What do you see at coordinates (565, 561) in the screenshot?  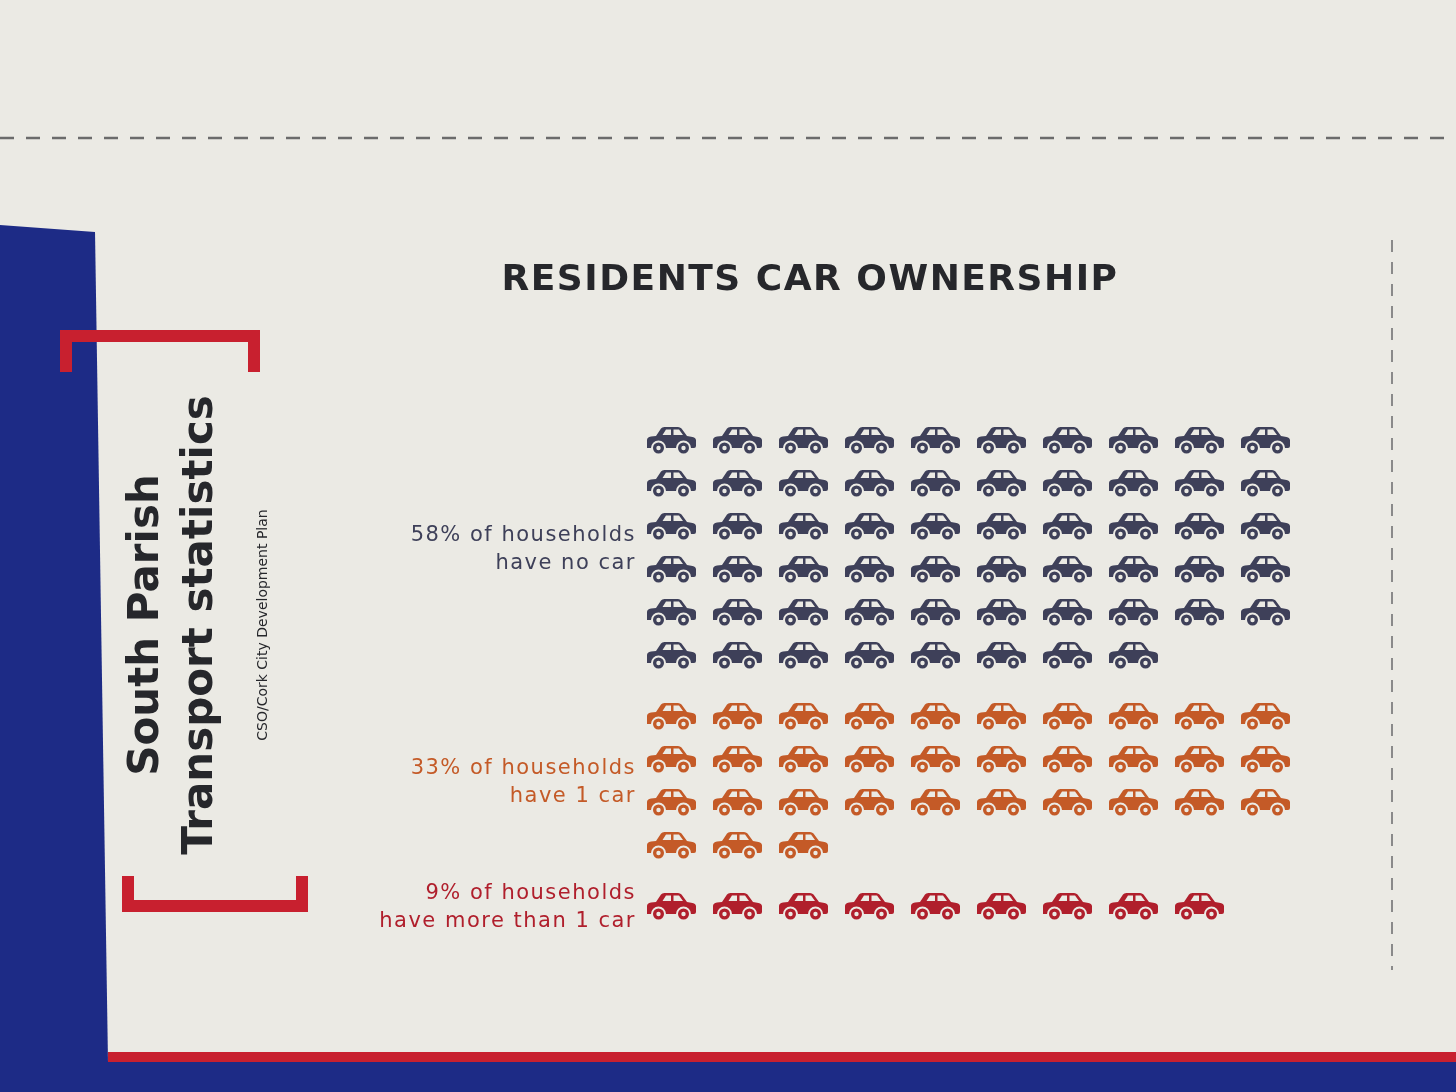 I see `category-label: have no car` at bounding box center [565, 561].